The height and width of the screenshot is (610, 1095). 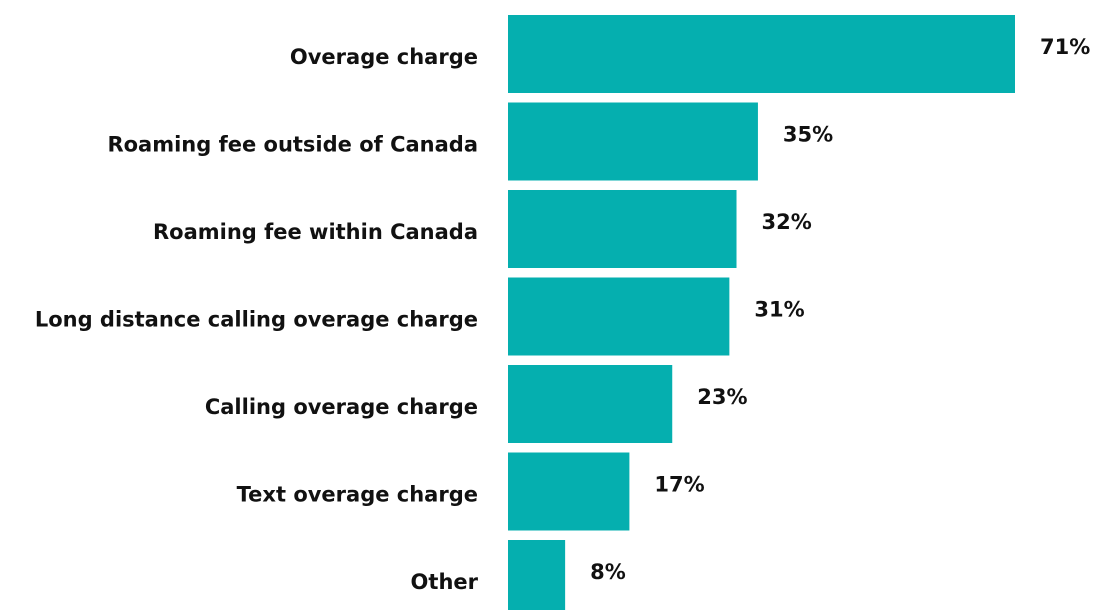 I want to click on value-label: 71%, so click(x=1065, y=47).